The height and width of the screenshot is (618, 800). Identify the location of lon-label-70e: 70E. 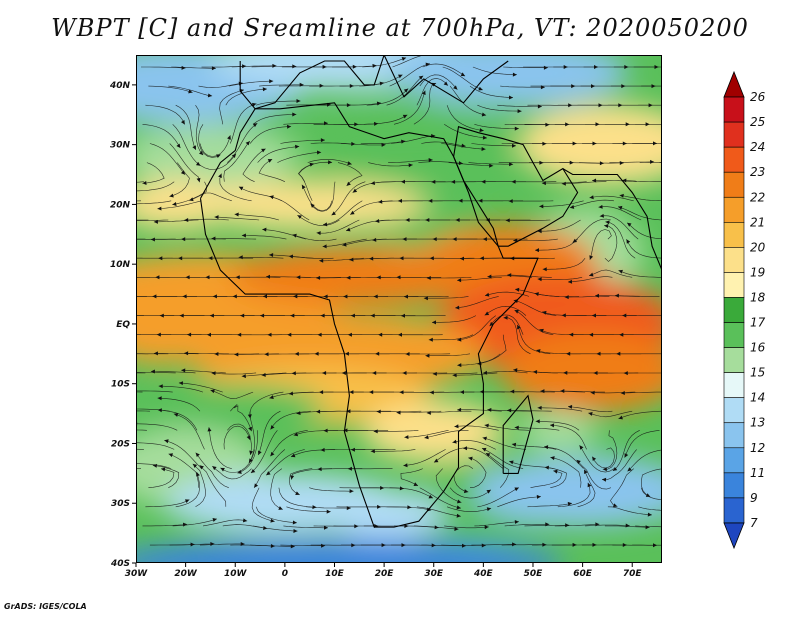
(633, 574).